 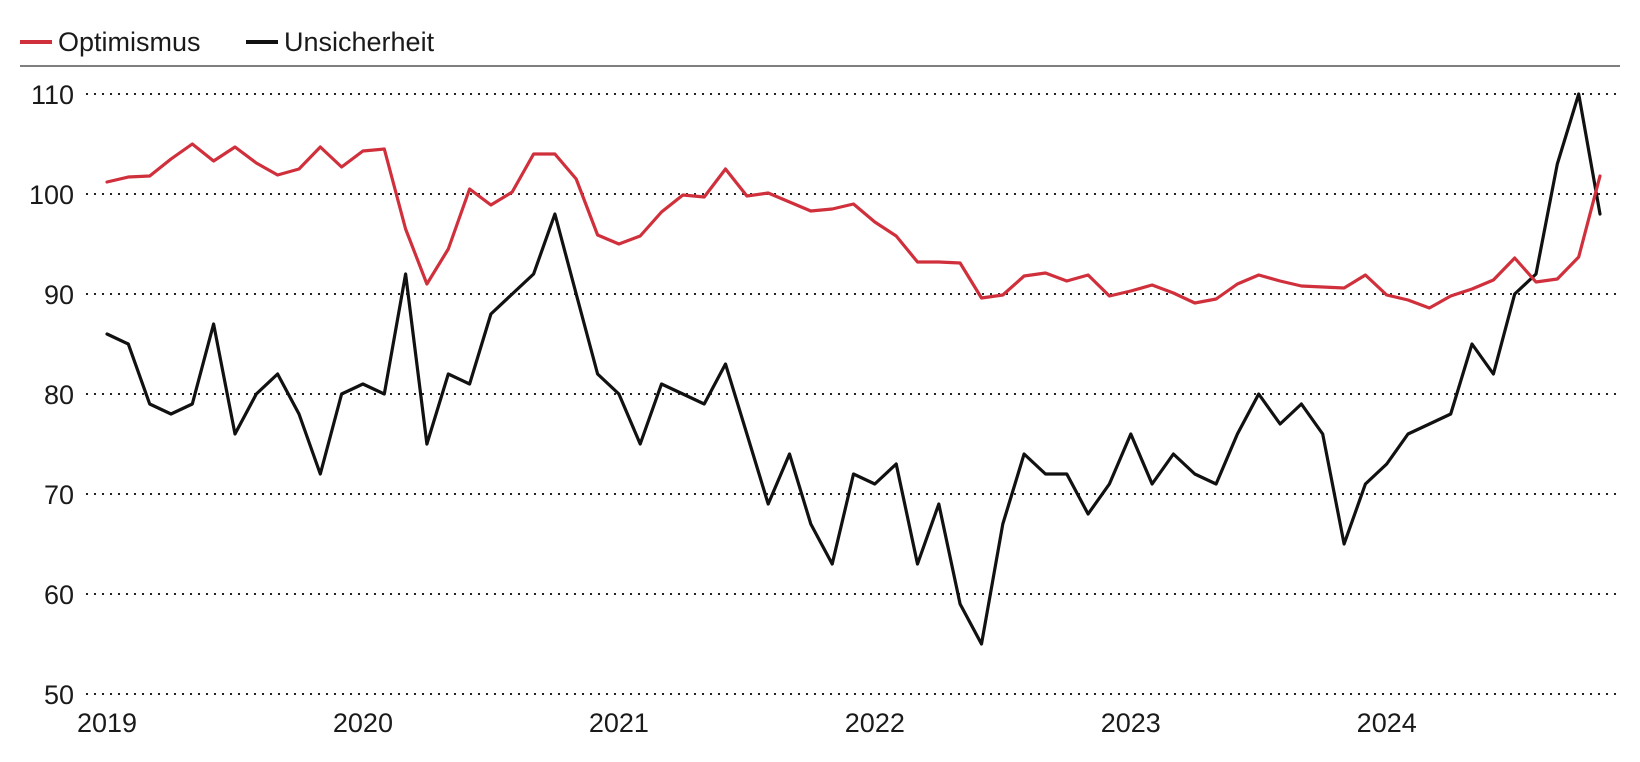 What do you see at coordinates (59, 395) in the screenshot?
I see `y-tick-label-80: 80` at bounding box center [59, 395].